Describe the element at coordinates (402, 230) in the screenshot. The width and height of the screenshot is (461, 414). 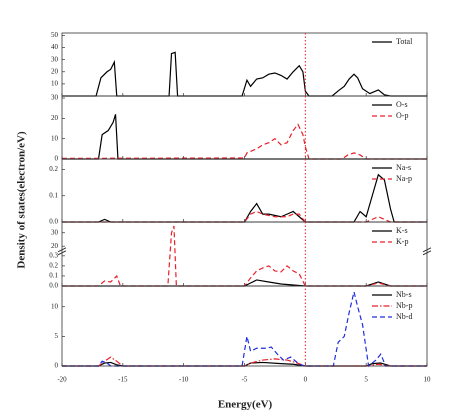
I see `legend-label: K-s` at that location.